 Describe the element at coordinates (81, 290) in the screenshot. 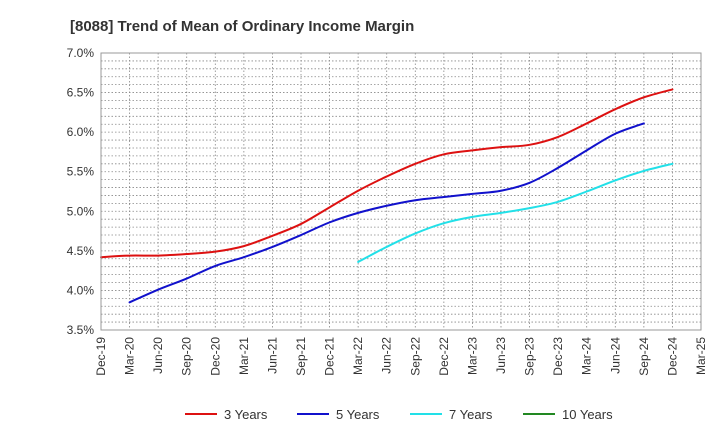

I see `y-tick-label: 4.0%` at that location.